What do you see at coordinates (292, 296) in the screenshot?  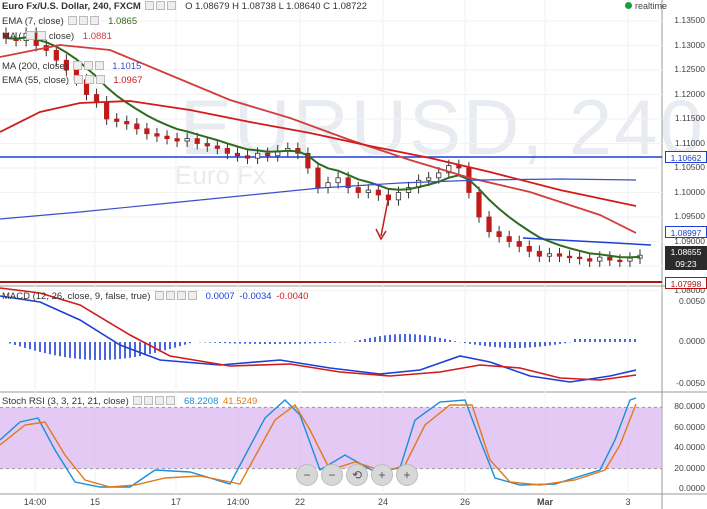 I see `macd-value-3: -0.0040` at bounding box center [292, 296].